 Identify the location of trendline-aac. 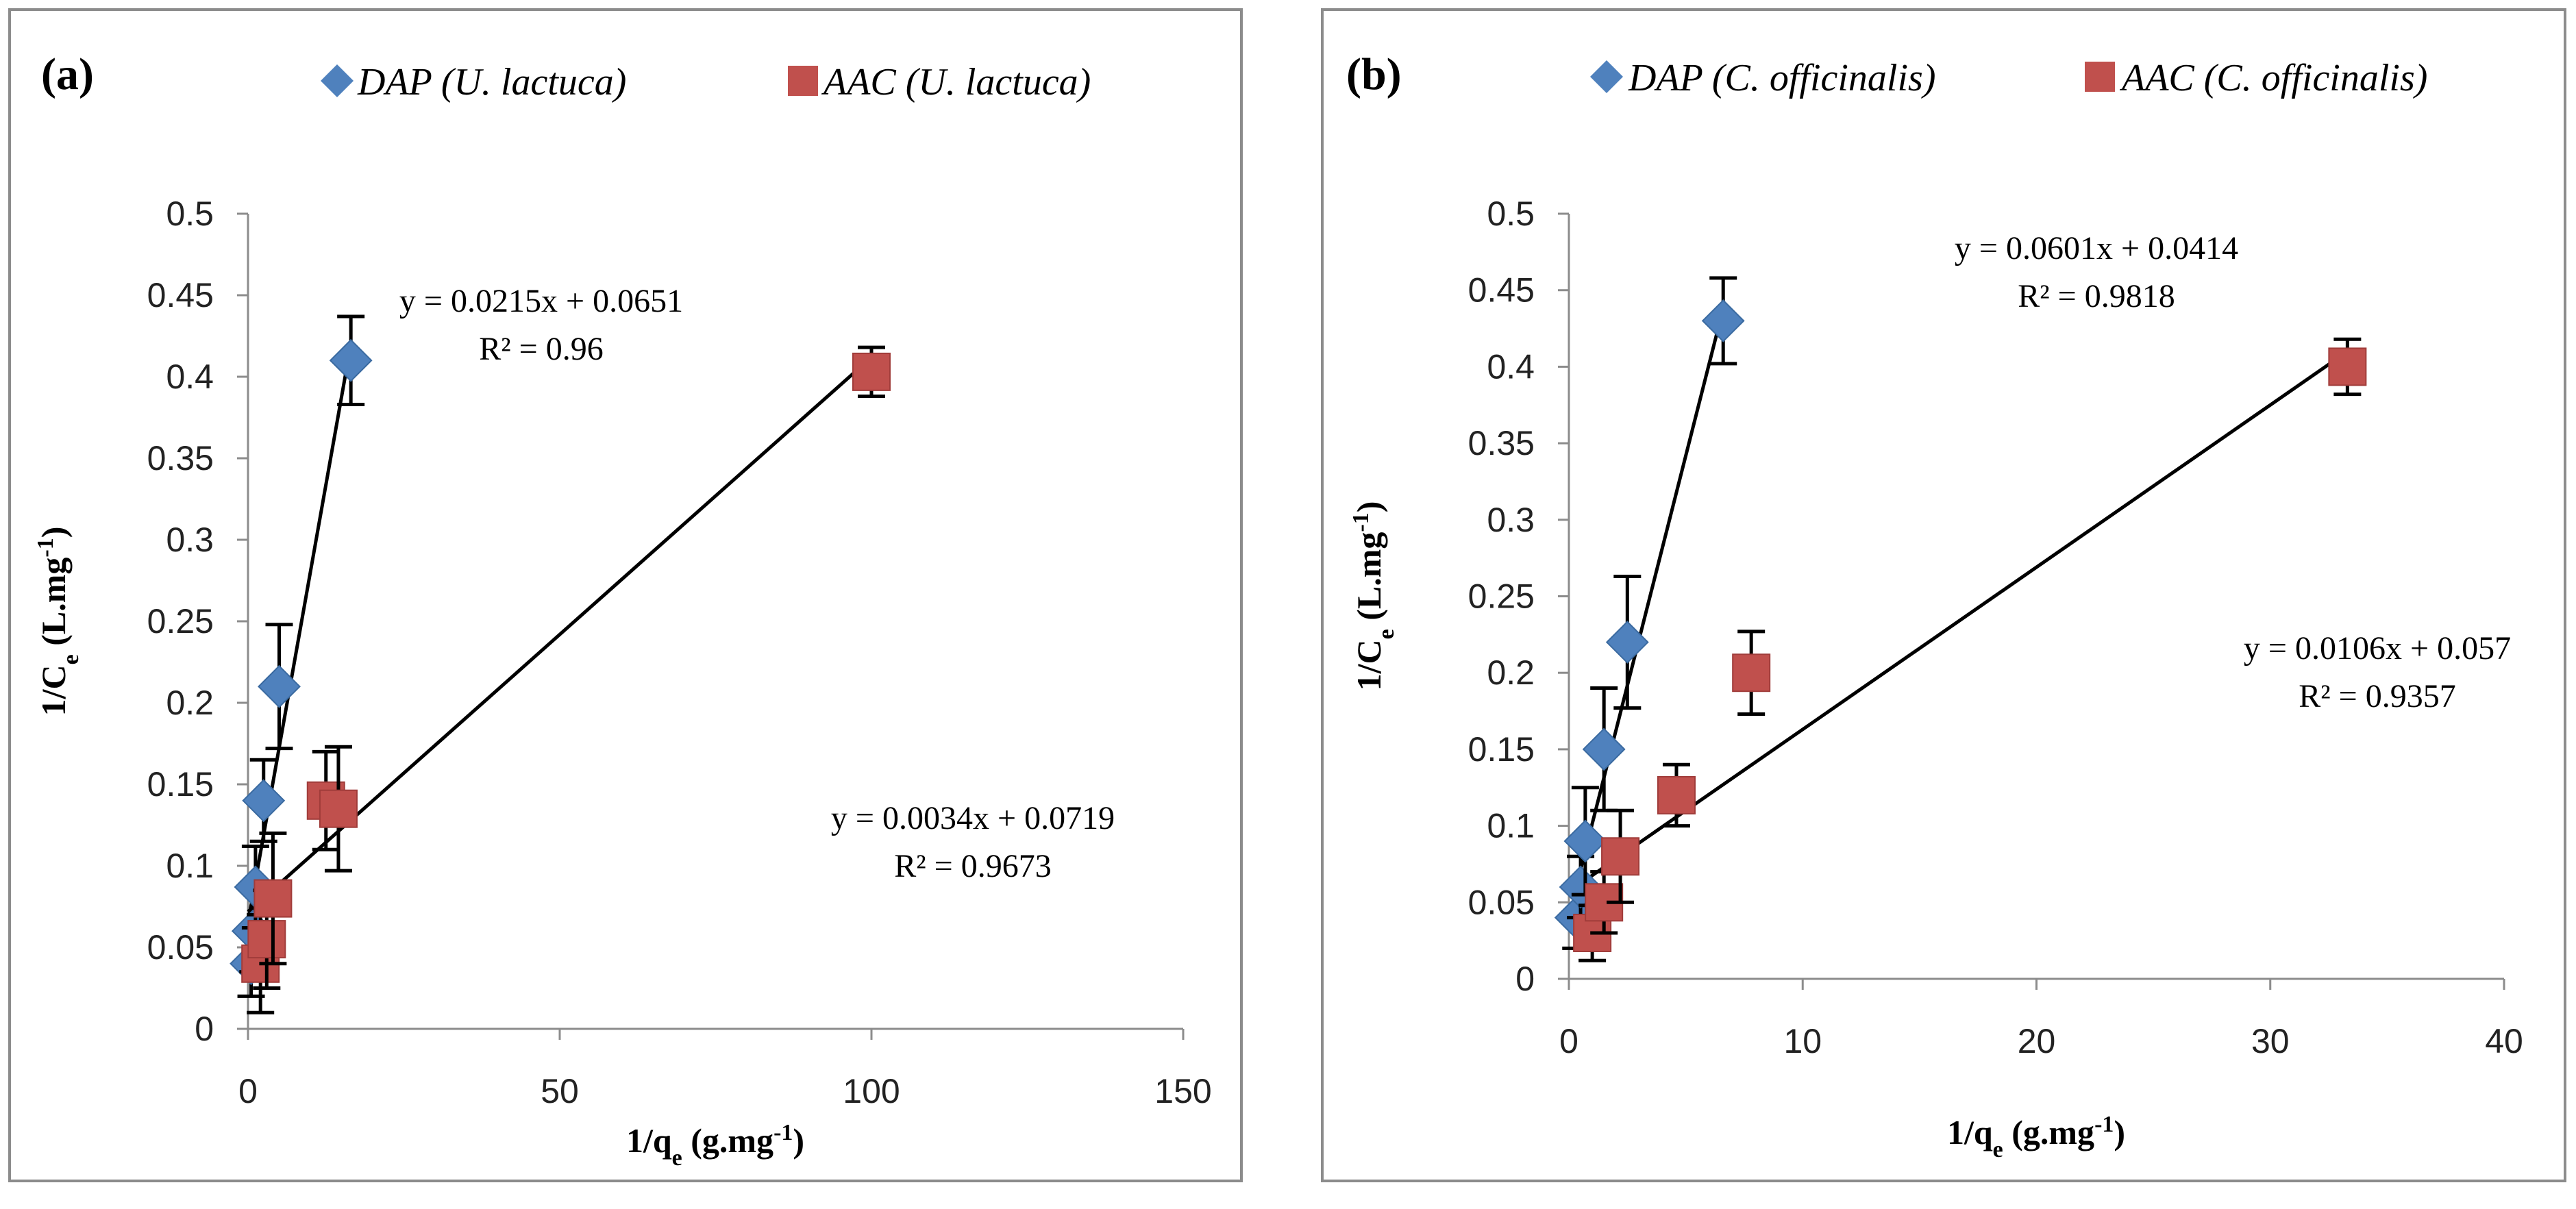
(1964, 617).